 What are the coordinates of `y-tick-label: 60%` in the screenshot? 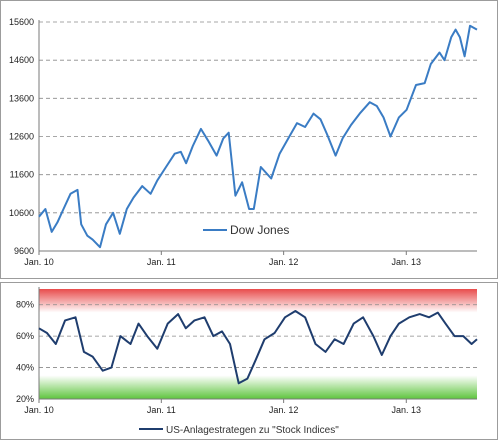 It's located at (25, 336).